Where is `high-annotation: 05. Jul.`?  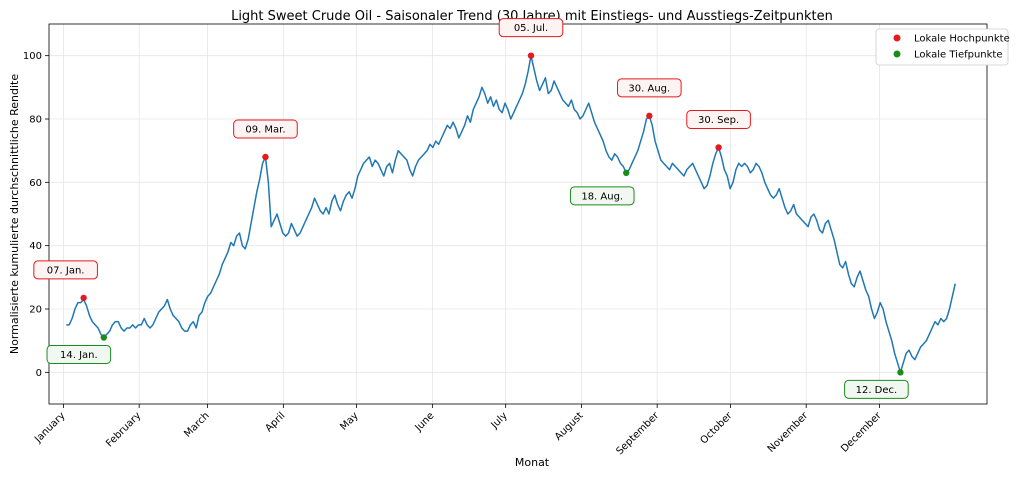 high-annotation: 05. Jul. is located at coordinates (531, 28).